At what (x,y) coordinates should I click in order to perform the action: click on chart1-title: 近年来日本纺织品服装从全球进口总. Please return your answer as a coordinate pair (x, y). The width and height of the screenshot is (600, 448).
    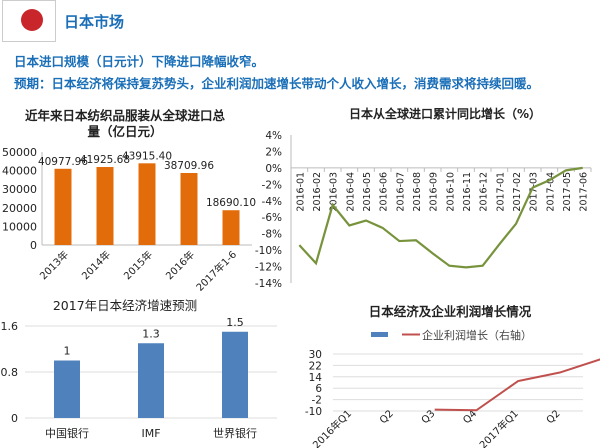
    Looking at the image, I should click on (125, 115).